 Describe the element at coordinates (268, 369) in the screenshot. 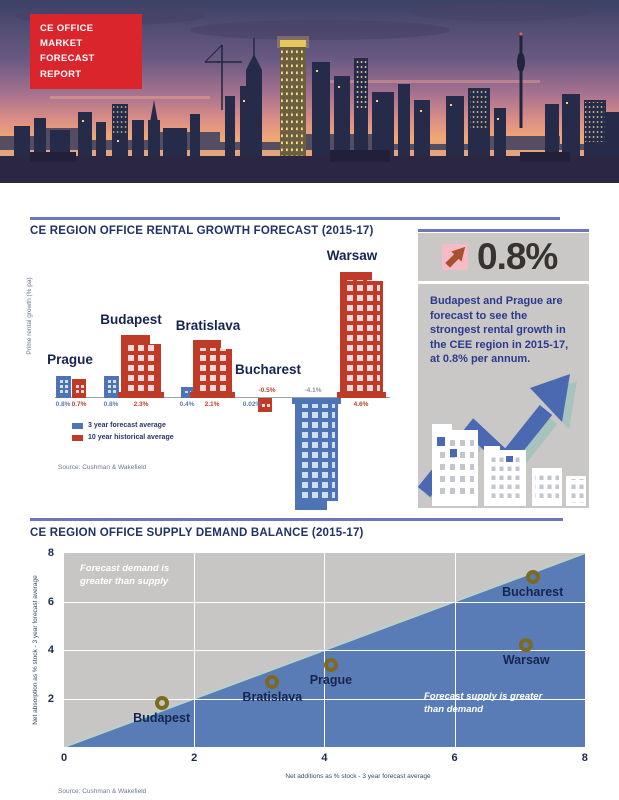

I see `bar-label-bucharest: Bucharest` at that location.